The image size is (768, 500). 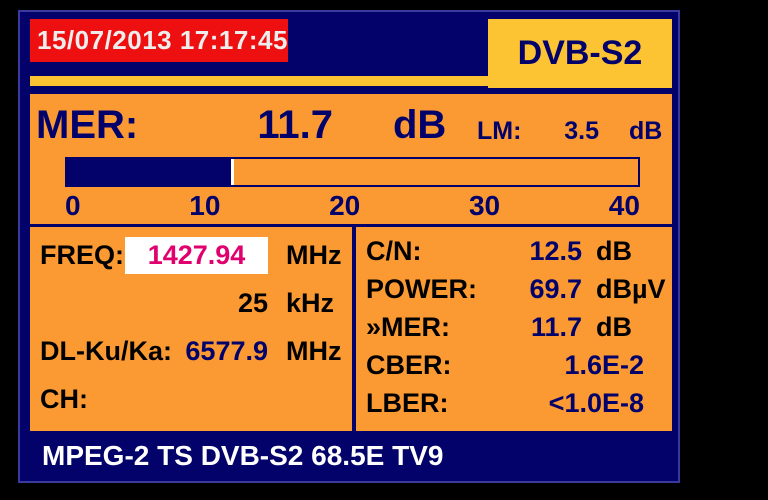 What do you see at coordinates (295, 125) in the screenshot?
I see `mer-value: 11.7` at bounding box center [295, 125].